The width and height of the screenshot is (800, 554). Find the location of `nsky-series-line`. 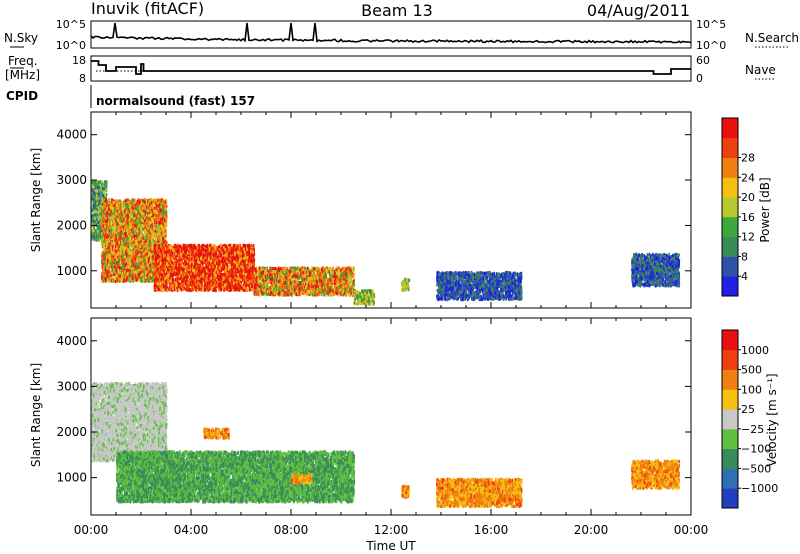

nsky-series-line is located at coordinates (391, 33).